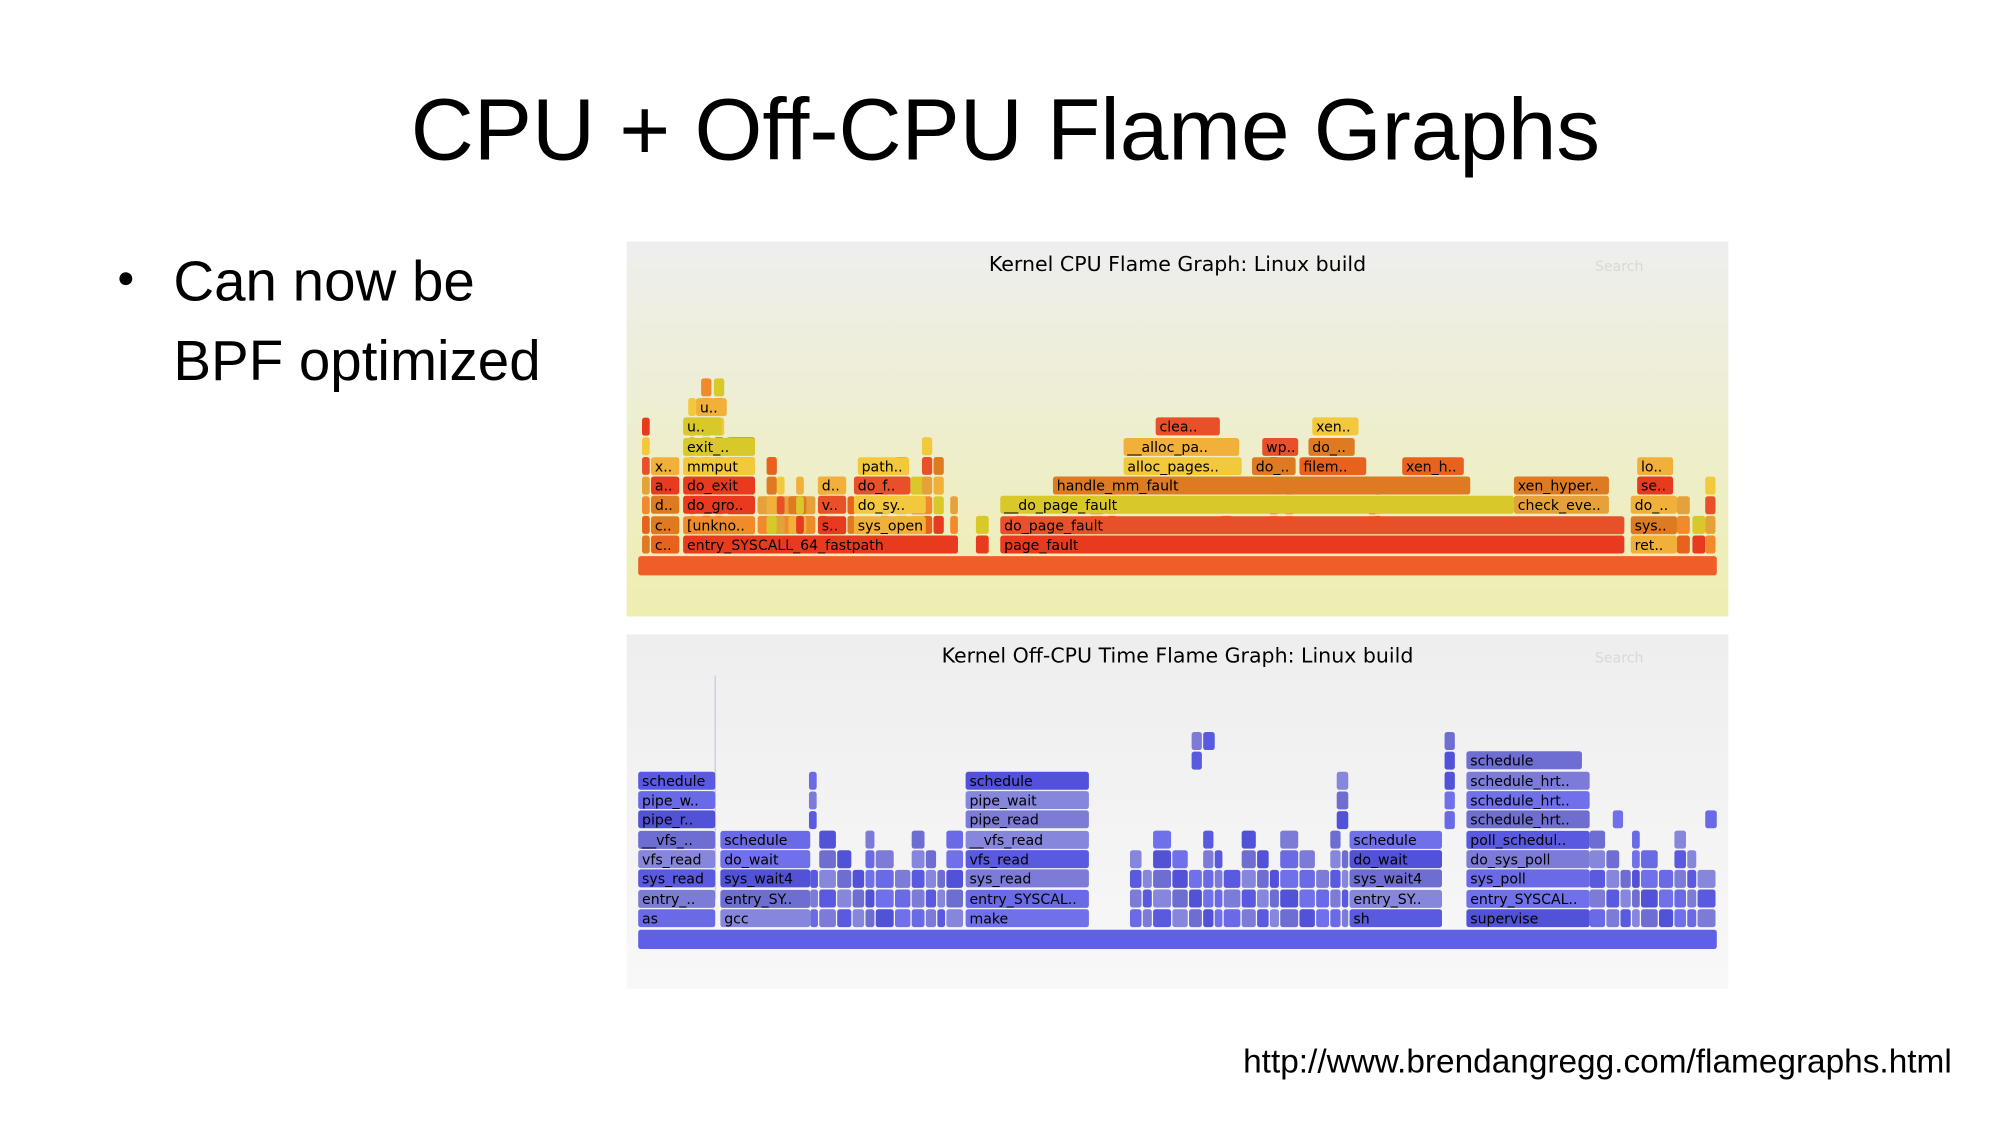 Image resolution: width=1998 pixels, height=1125 pixels. What do you see at coordinates (1558, 487) in the screenshot?
I see `frame-label: xen_hyper..` at bounding box center [1558, 487].